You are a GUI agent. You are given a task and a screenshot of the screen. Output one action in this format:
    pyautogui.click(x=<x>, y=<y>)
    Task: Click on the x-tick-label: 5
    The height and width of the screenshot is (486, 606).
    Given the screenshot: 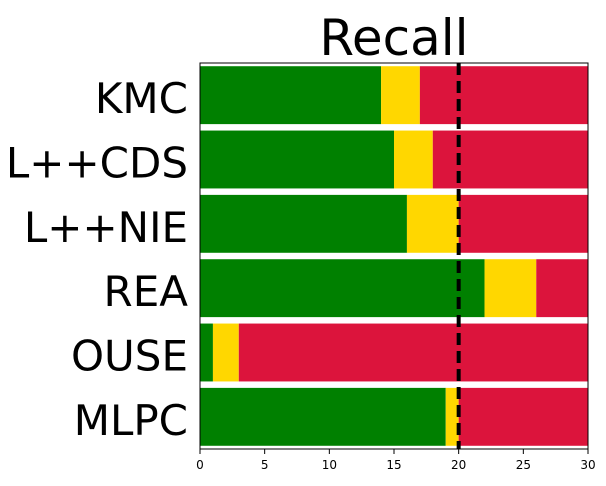 What is the action you would take?
    pyautogui.click(x=265, y=465)
    